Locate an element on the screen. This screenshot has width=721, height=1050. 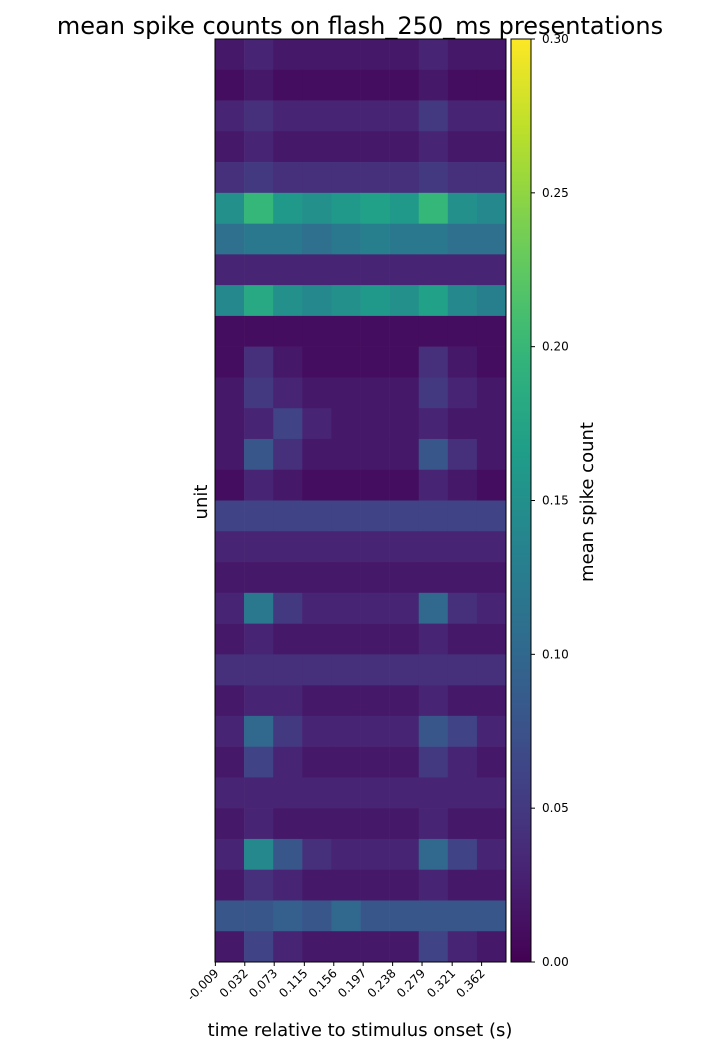
colorbar is located at coordinates (521, 500).